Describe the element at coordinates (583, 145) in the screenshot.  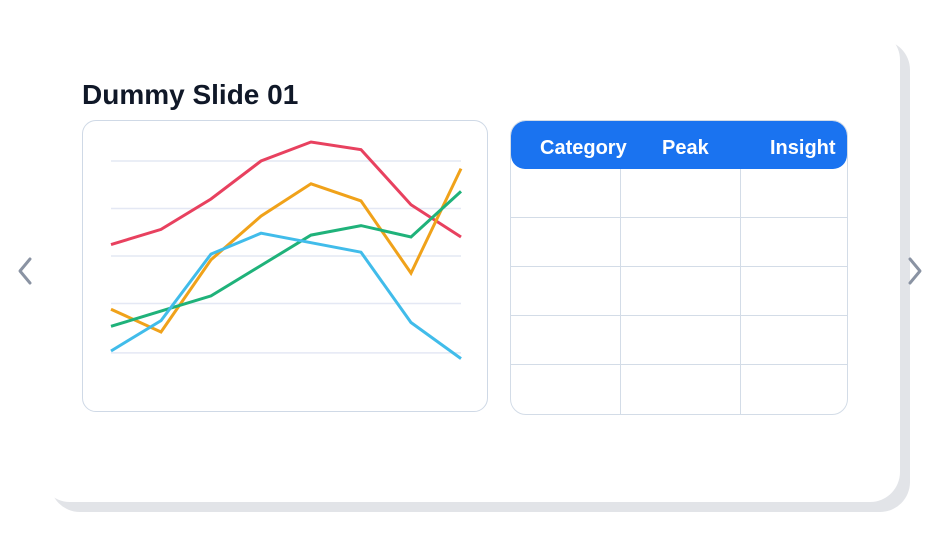
I see `column-header-category: Category` at that location.